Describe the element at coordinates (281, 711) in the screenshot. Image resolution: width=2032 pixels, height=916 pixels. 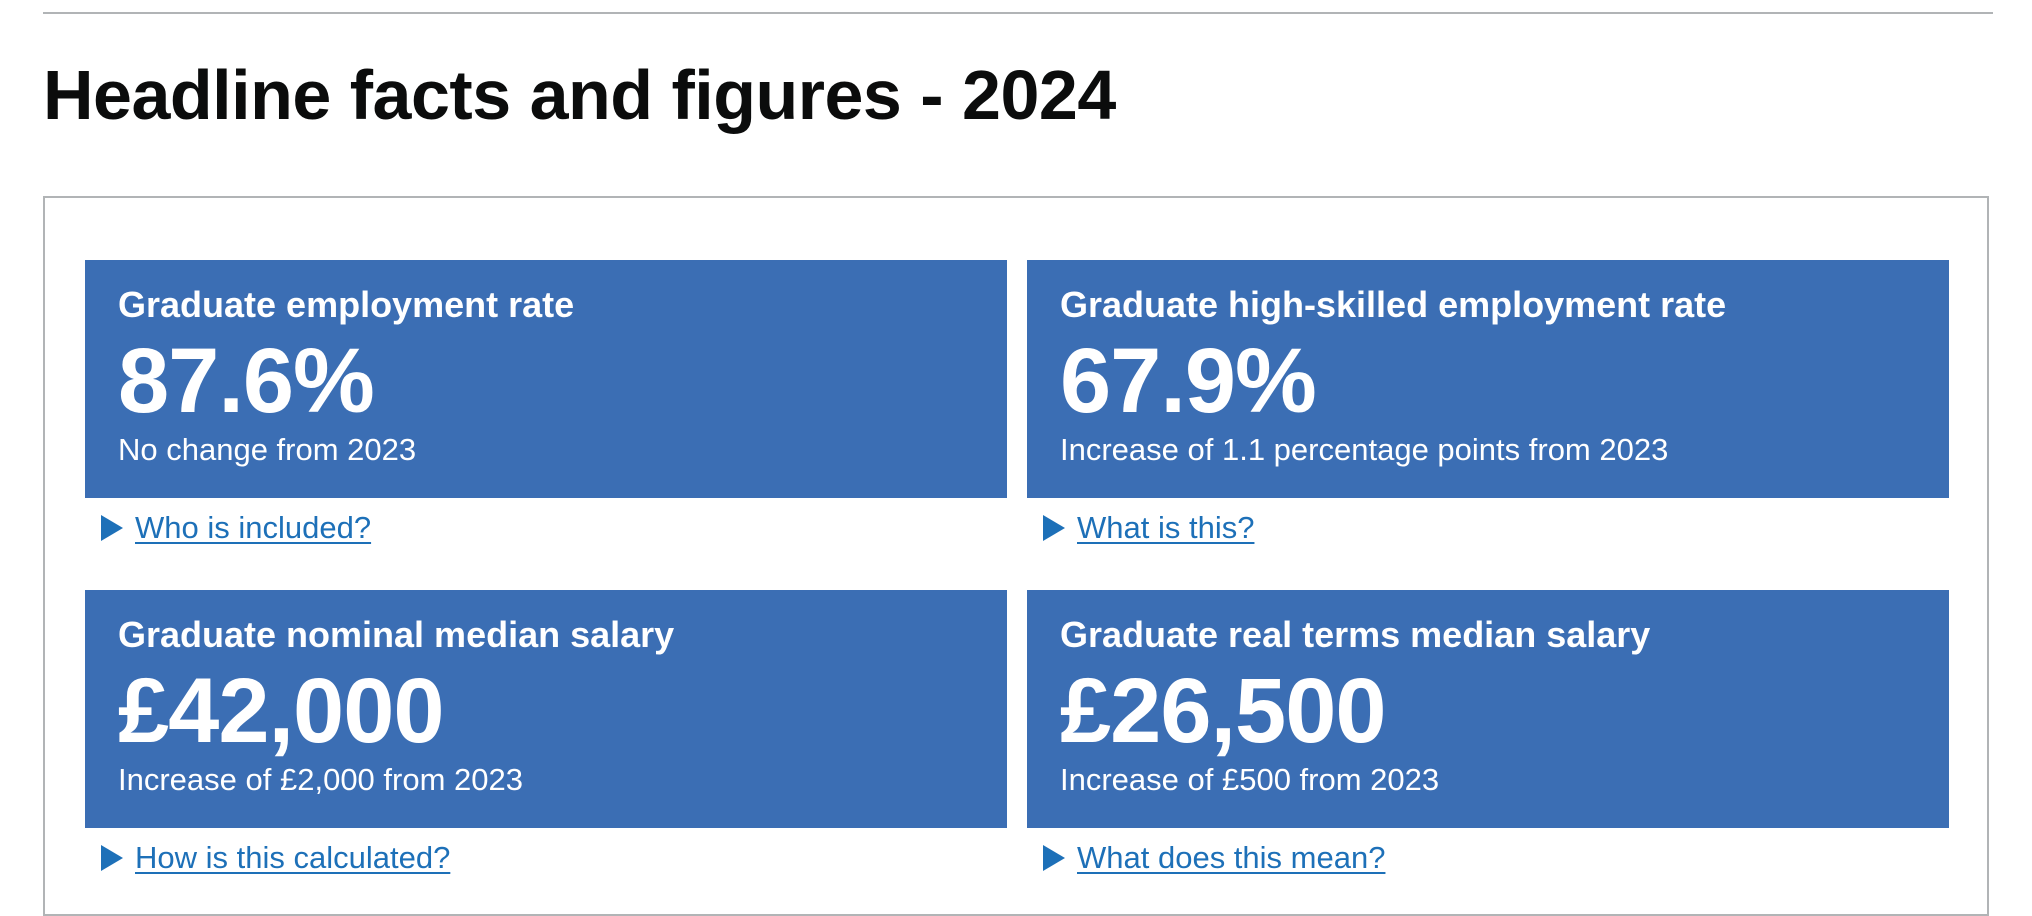
I see `stat-value: £42,000` at that location.